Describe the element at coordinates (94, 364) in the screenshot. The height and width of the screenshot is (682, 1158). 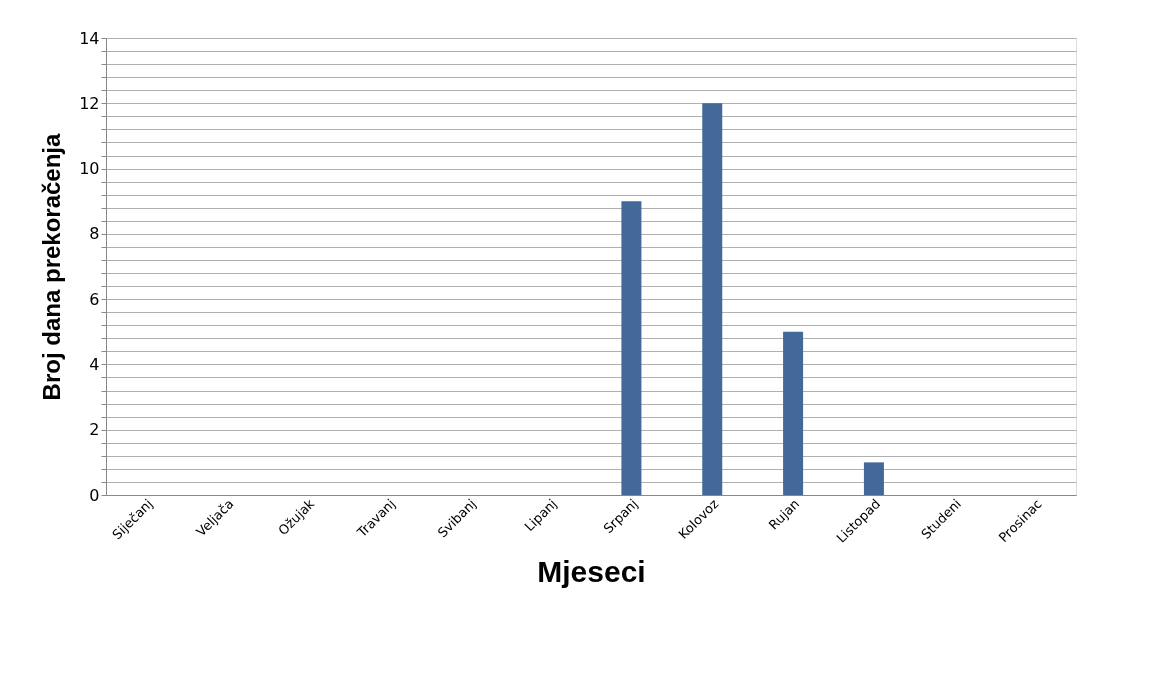
I see `y-tick-label: 4` at that location.